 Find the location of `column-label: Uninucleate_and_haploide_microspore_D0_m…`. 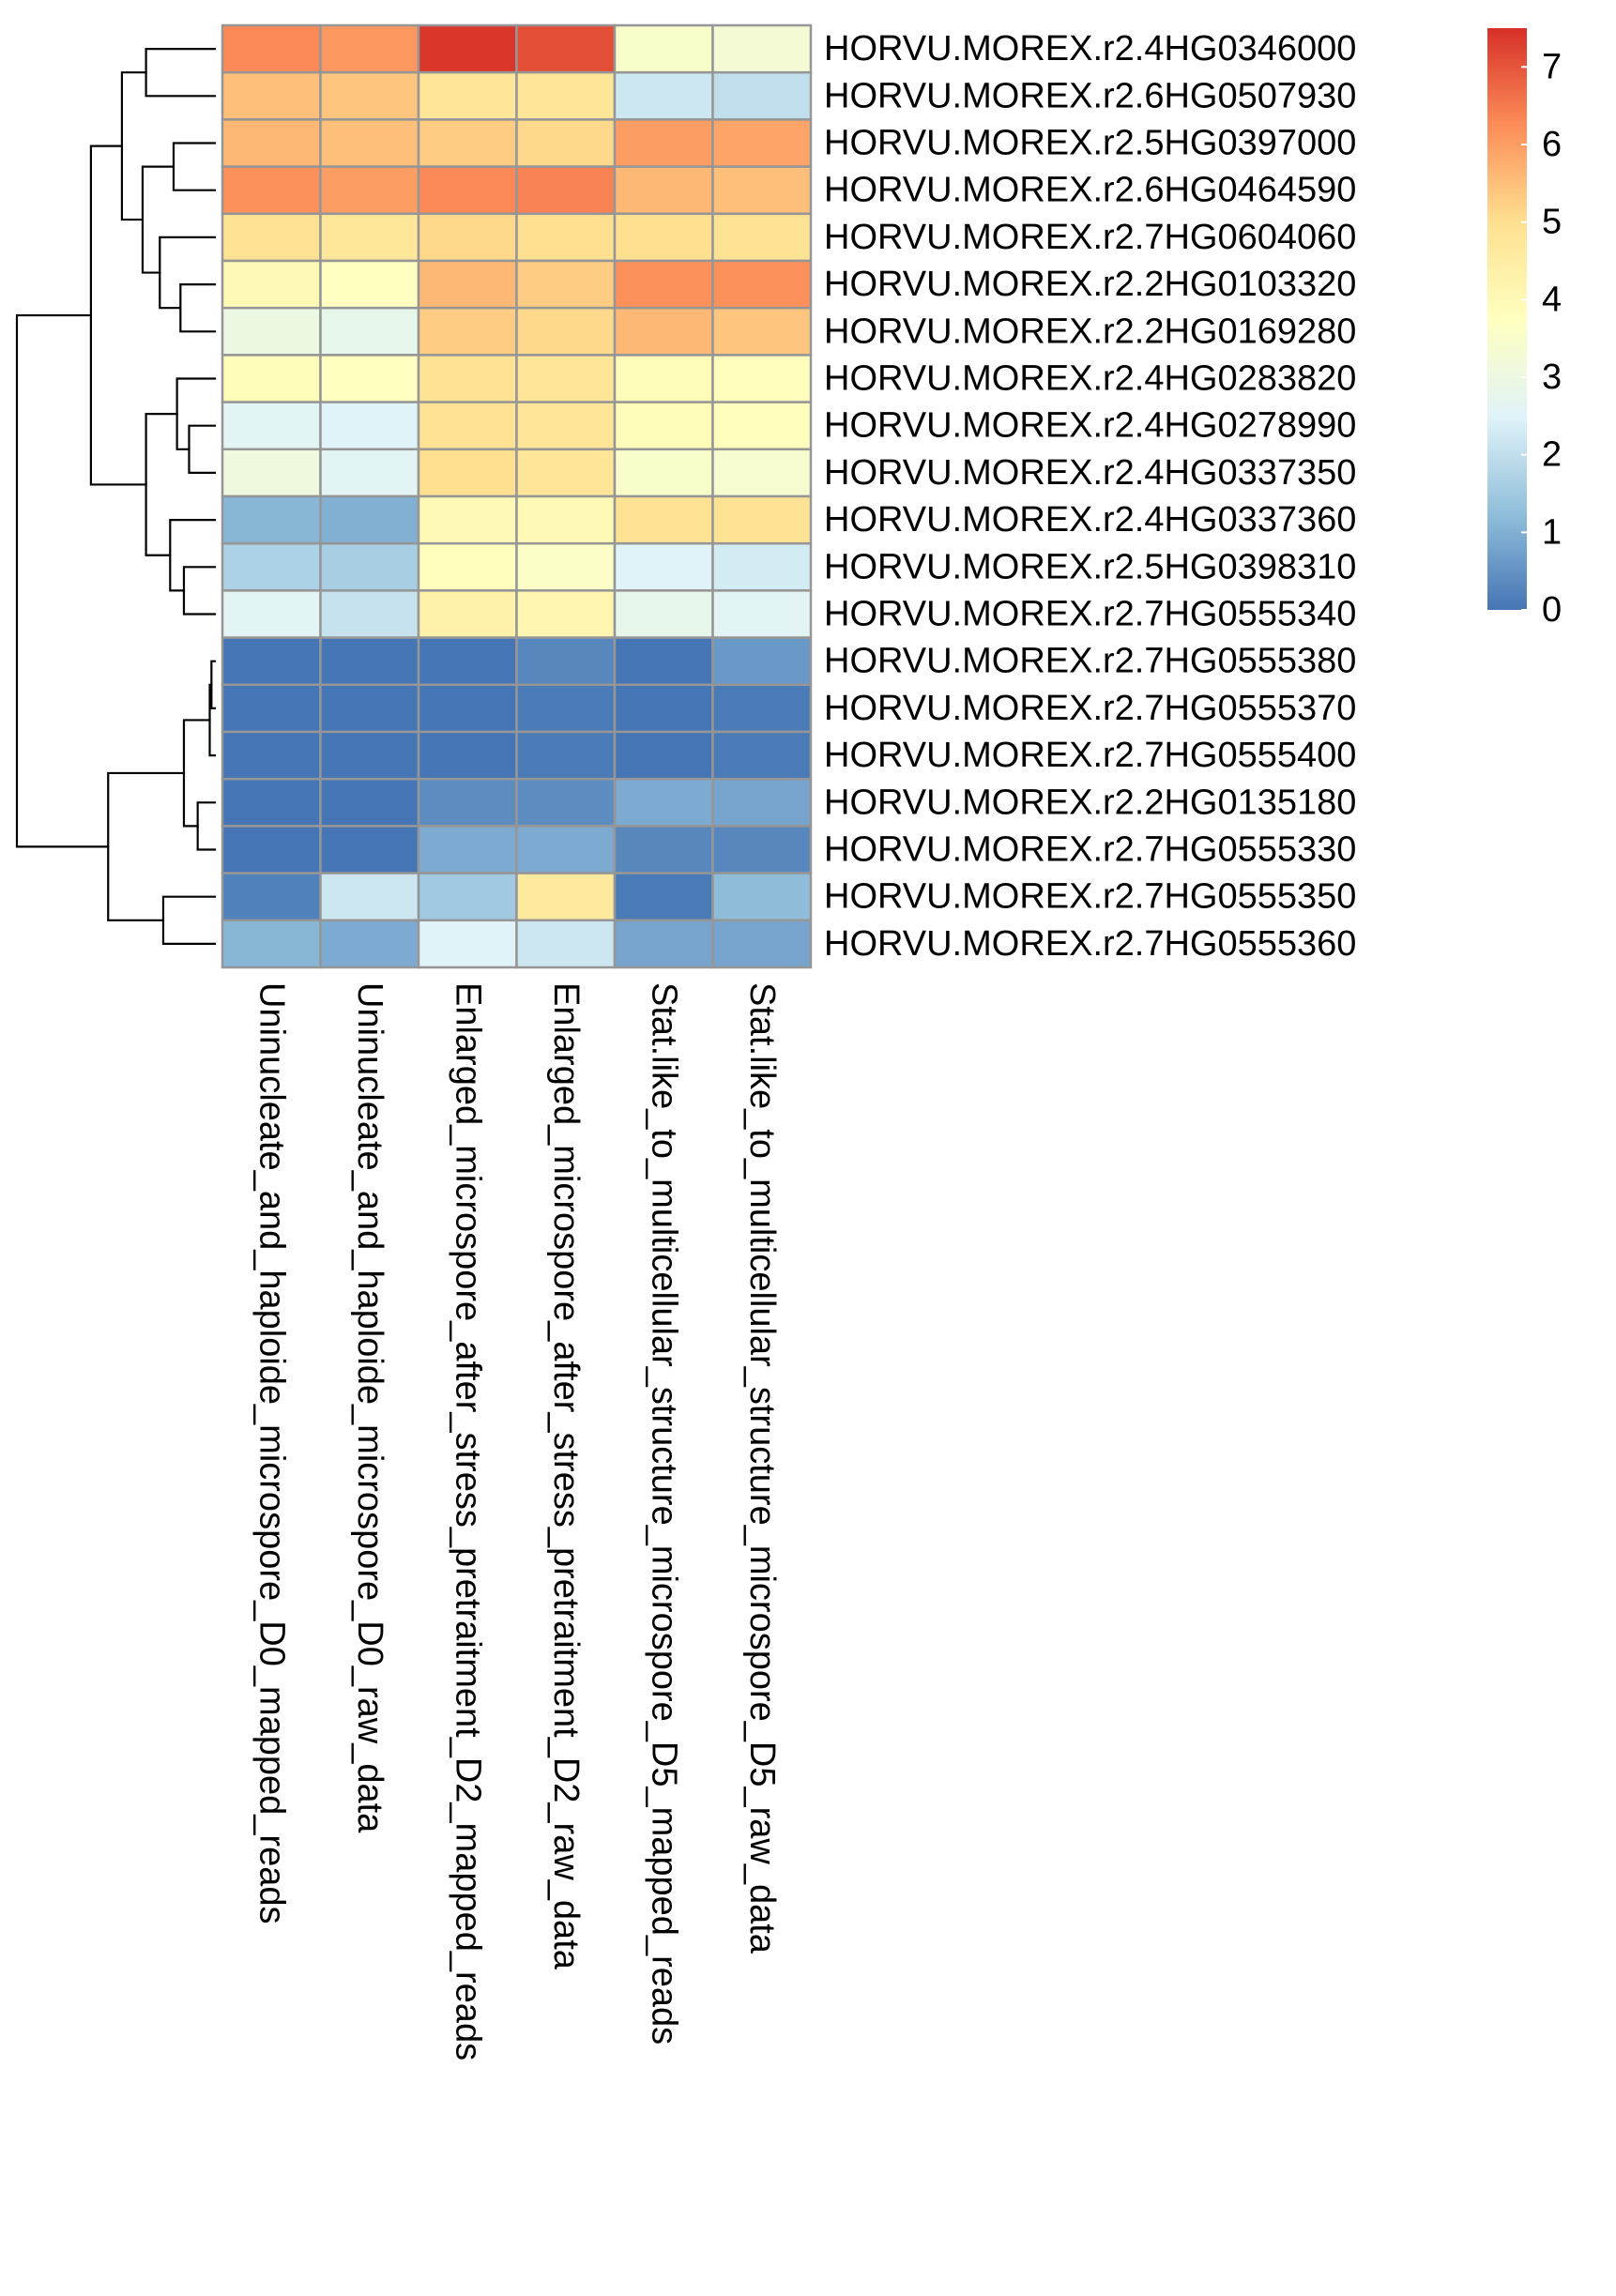

column-label: Uninucleate_and_haploide_microspore_D0_m… is located at coordinates (271, 1452).